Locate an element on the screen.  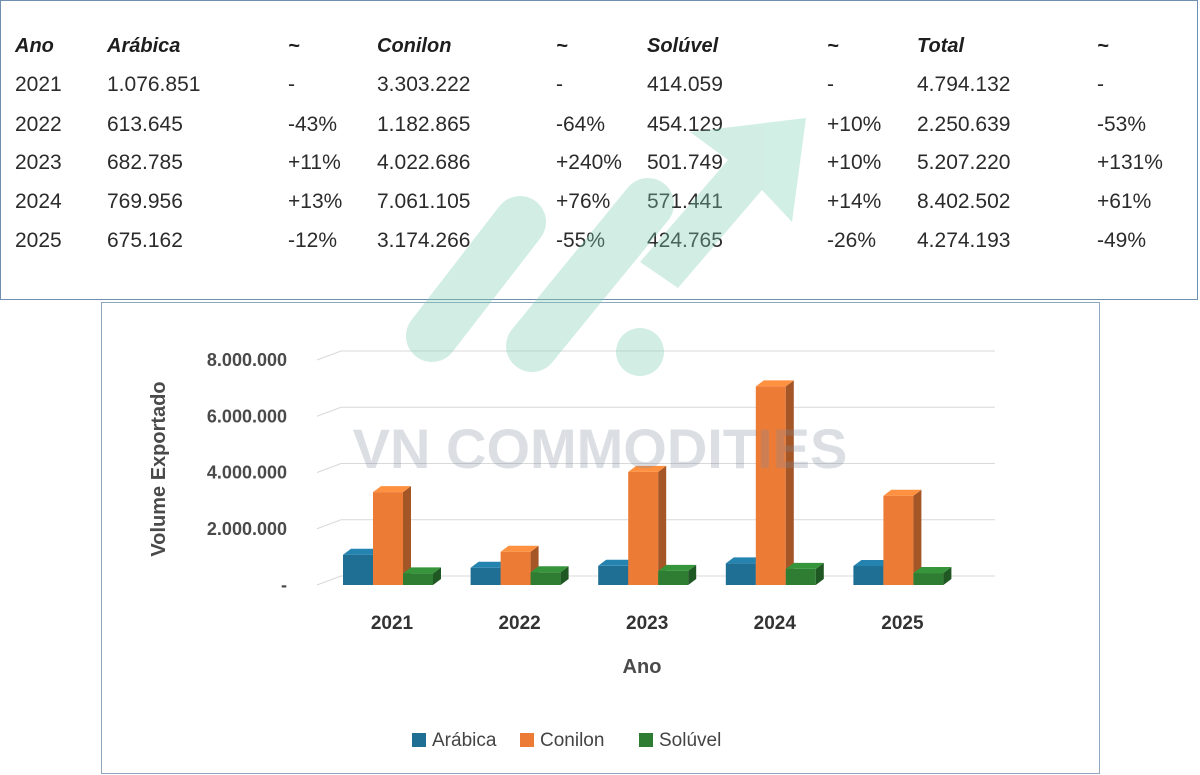
table-row-year: 2024 is located at coordinates (38, 201).